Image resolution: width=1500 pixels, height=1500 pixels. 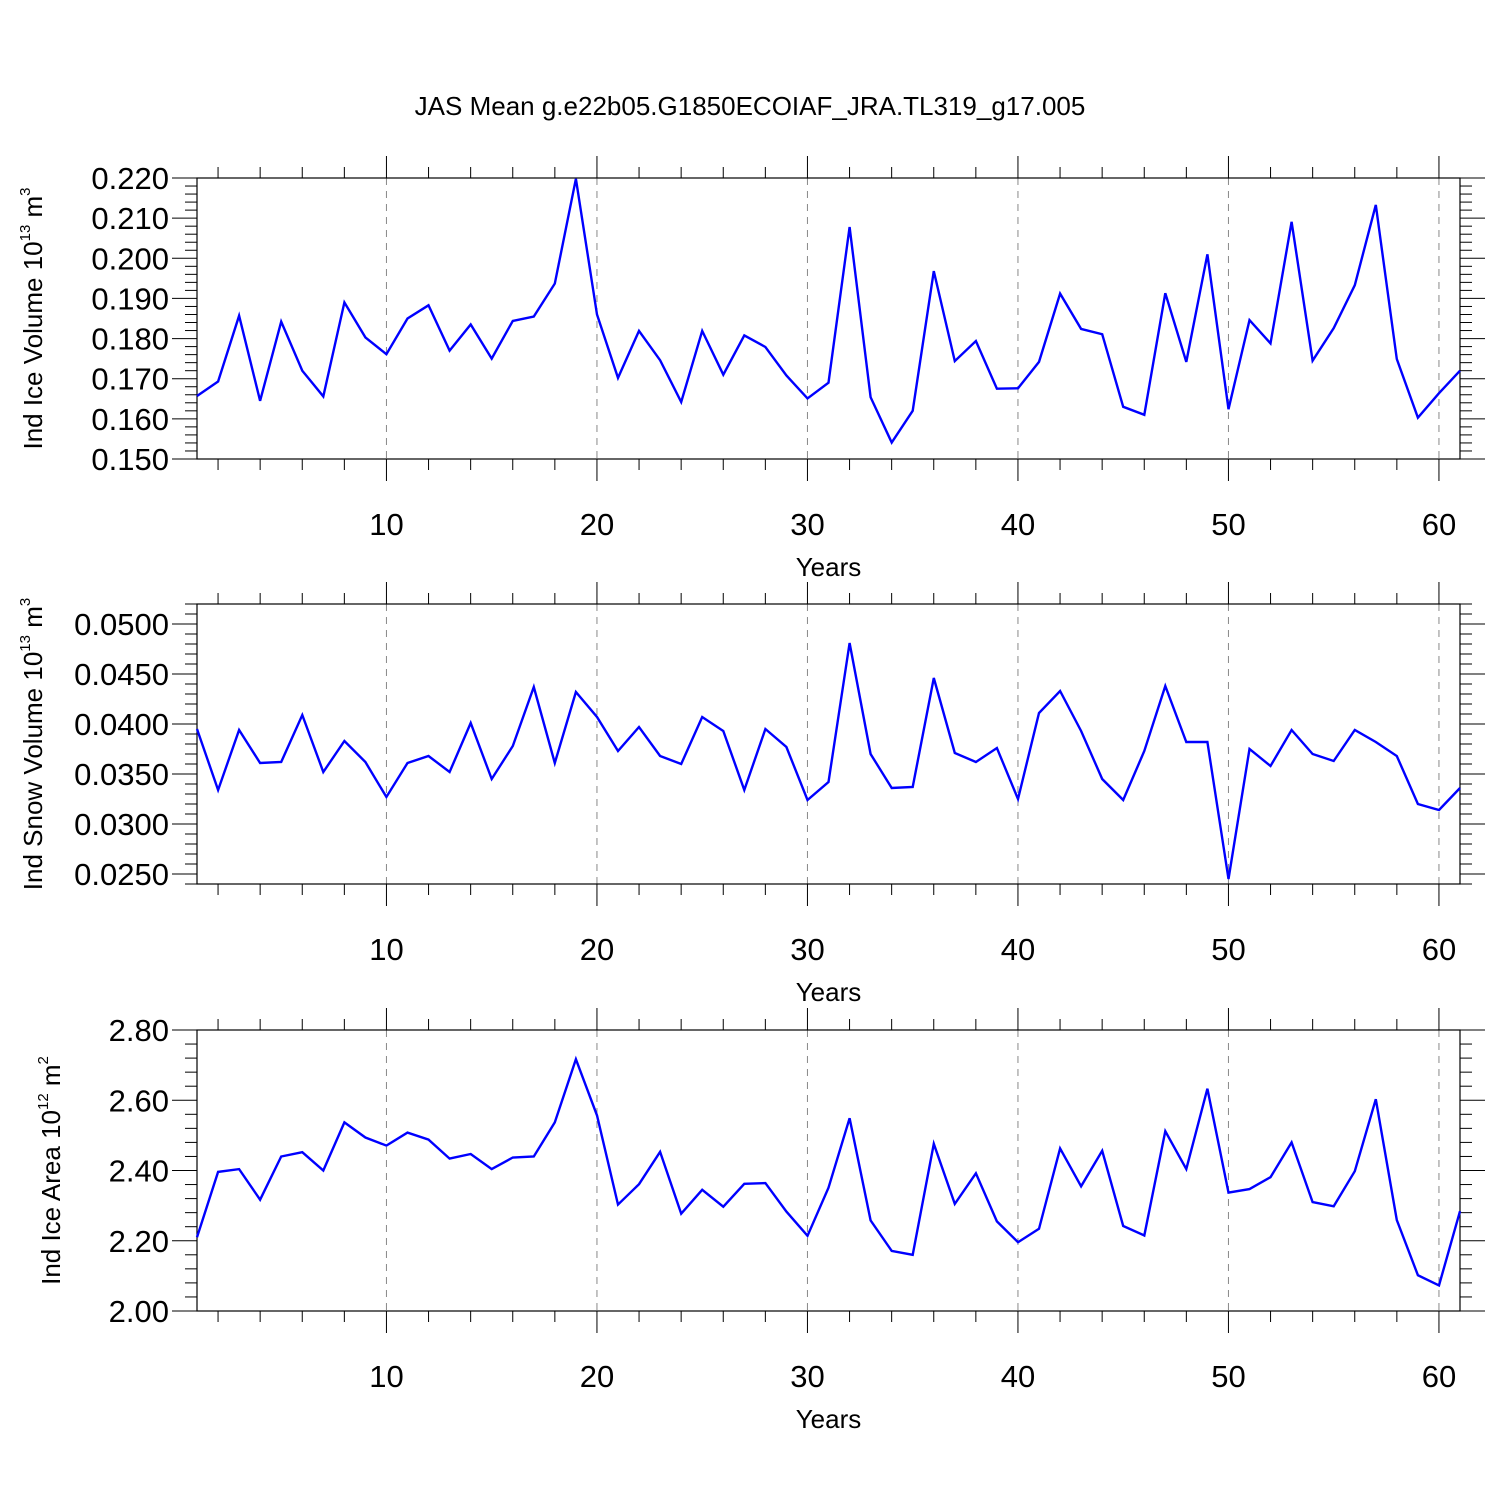 What do you see at coordinates (121, 874) in the screenshot?
I see `y-tick-label: 0.0250` at bounding box center [121, 874].